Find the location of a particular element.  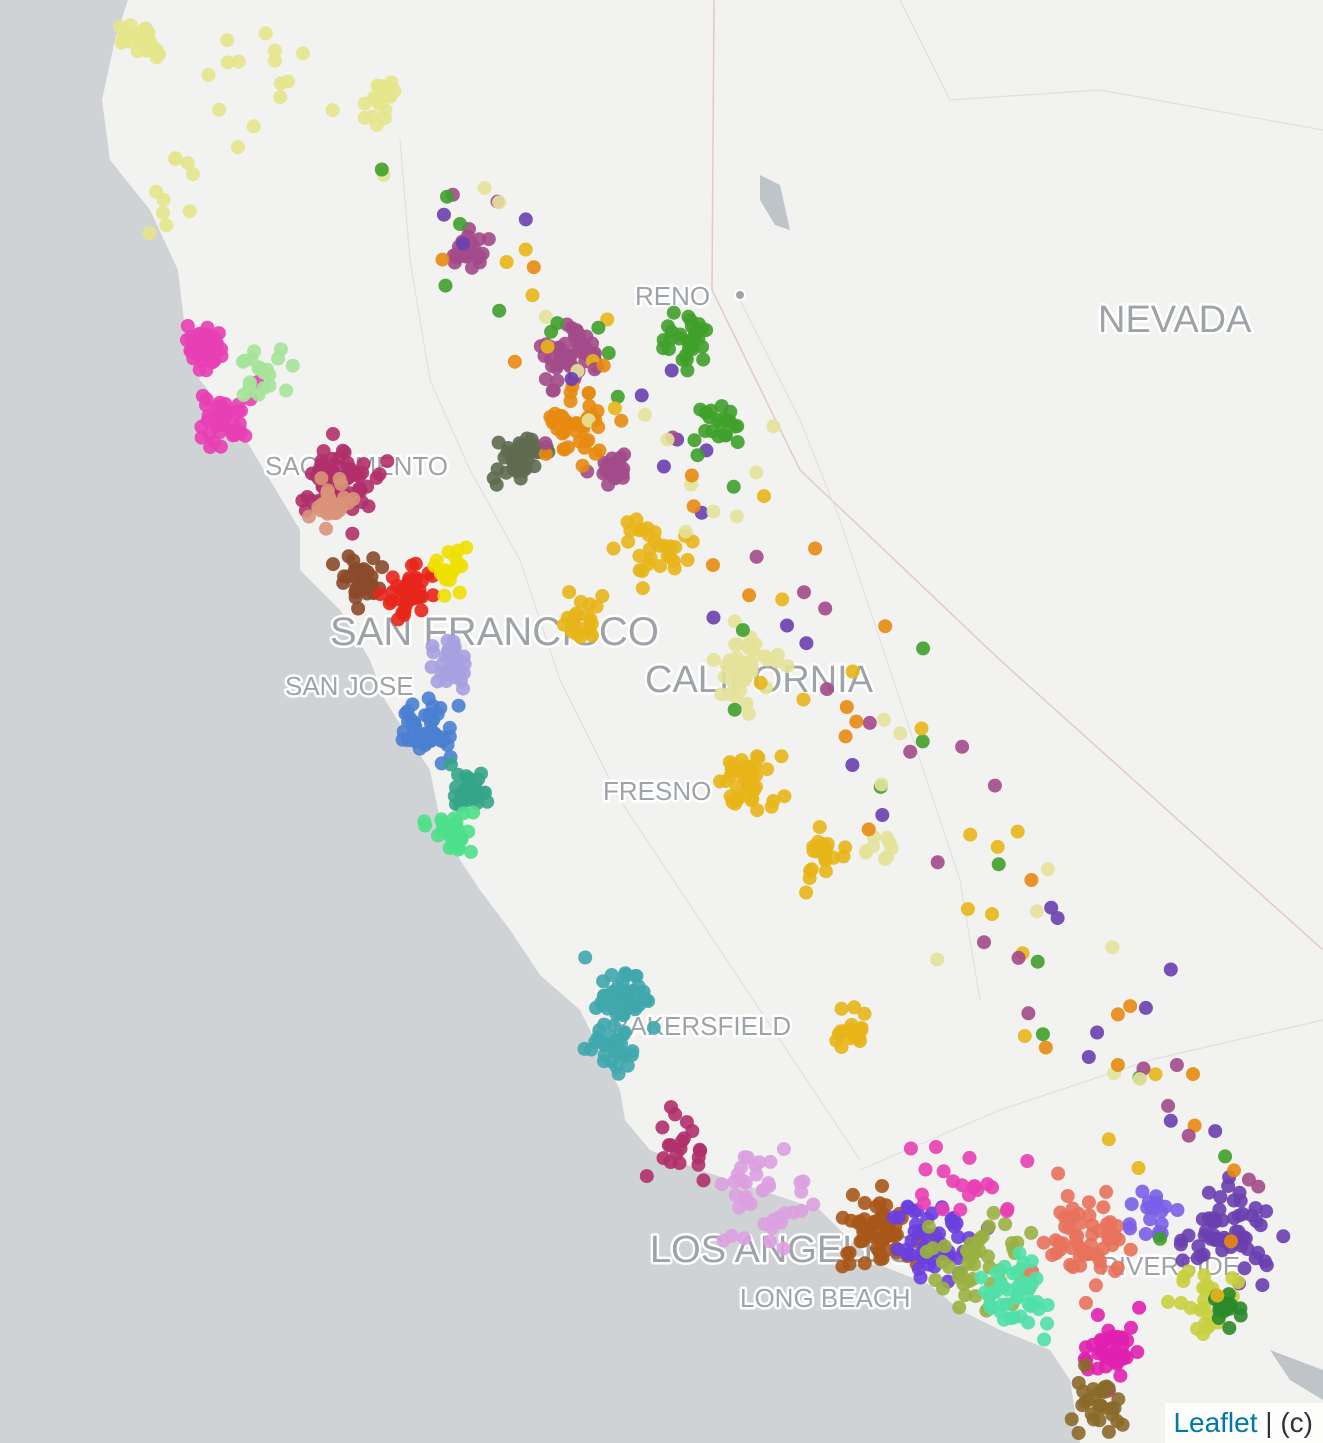

attribution-text: | (c) is located at coordinates (1289, 1422).